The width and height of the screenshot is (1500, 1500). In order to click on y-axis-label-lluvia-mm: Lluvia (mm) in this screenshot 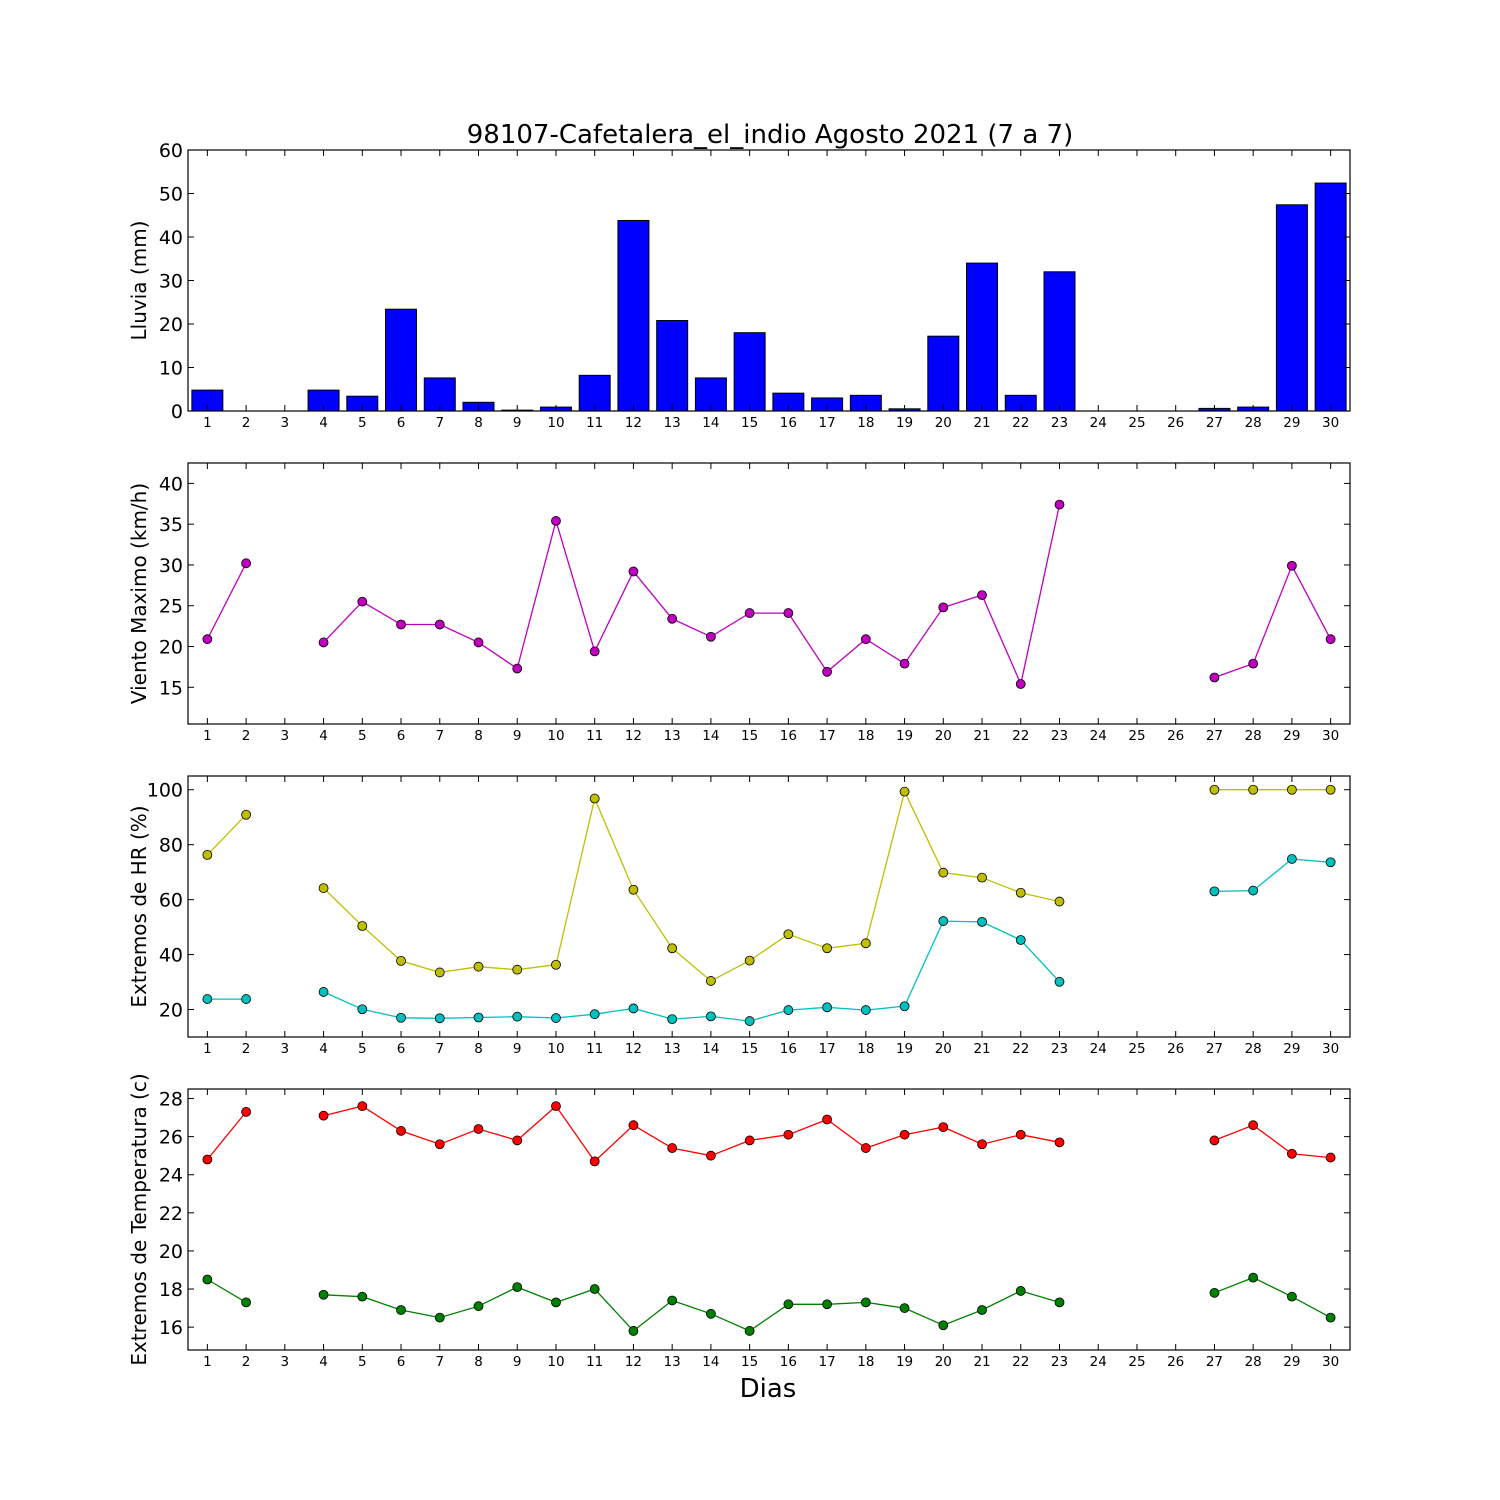, I will do `click(139, 281)`.